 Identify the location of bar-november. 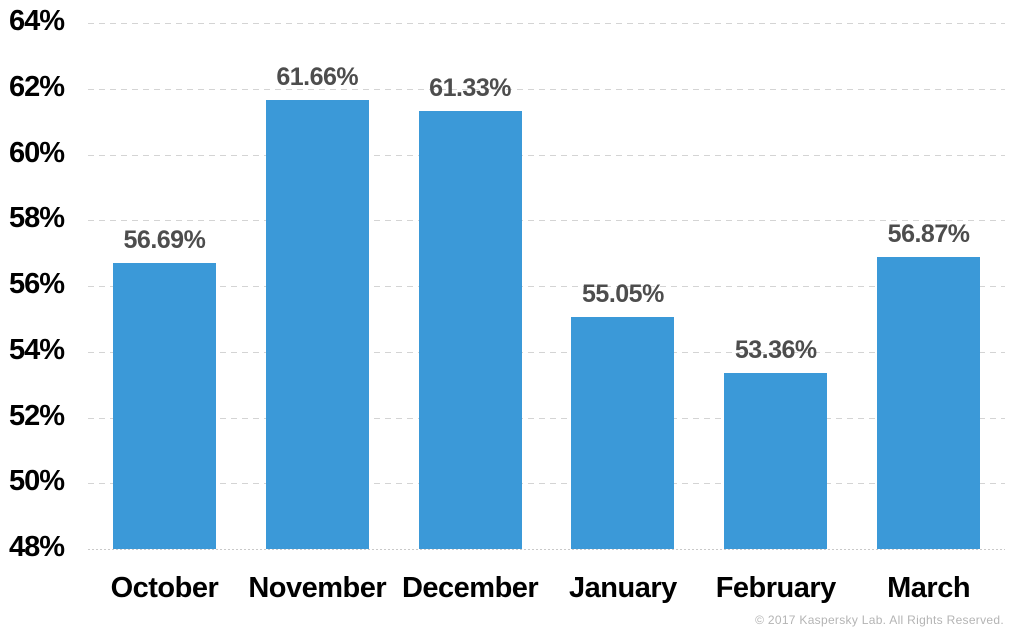
(317, 324).